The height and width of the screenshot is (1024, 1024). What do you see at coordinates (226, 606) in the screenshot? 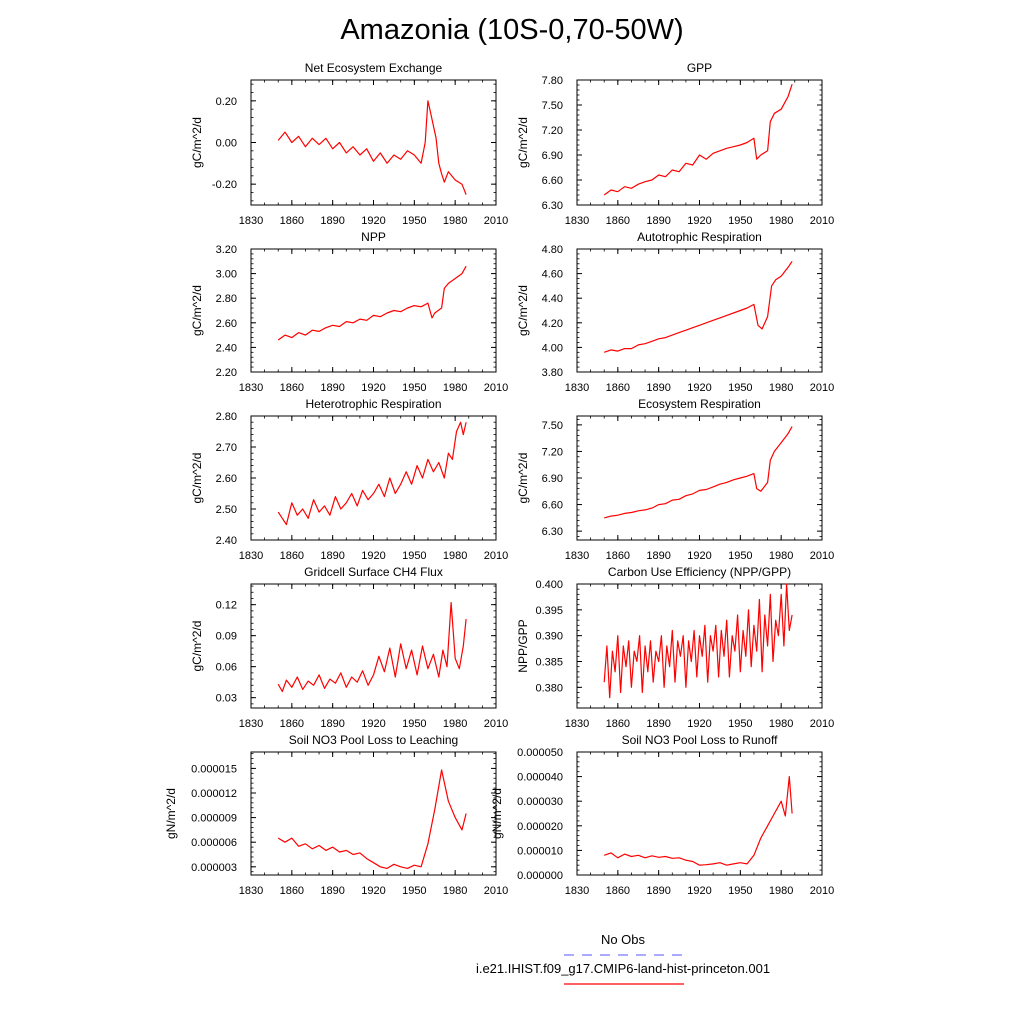
I see `y-tick-label: 0.12` at bounding box center [226, 606].